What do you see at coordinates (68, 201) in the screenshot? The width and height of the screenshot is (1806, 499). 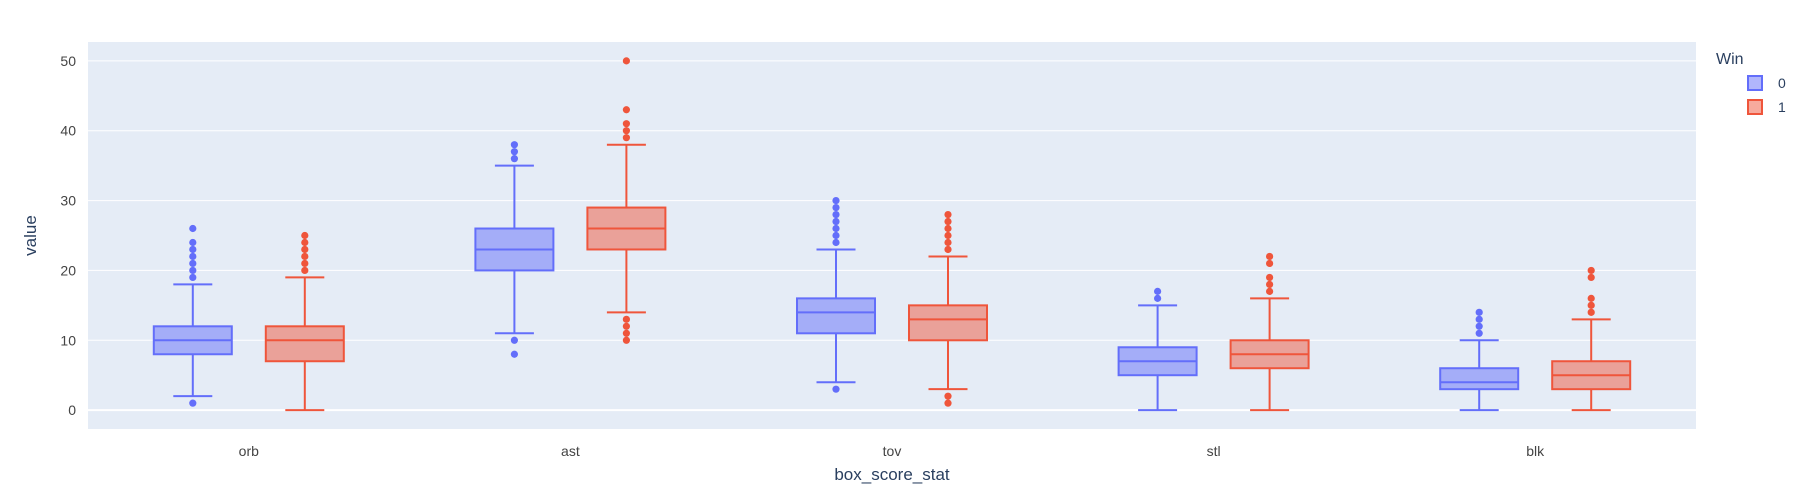 I see `y-tick-label: 30` at bounding box center [68, 201].